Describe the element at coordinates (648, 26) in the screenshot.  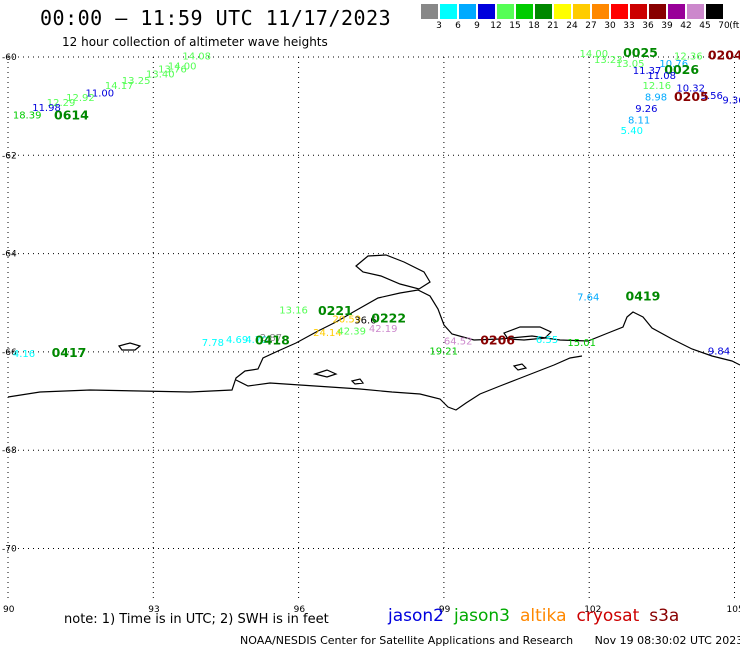
I see `legend-label: 36` at that location.